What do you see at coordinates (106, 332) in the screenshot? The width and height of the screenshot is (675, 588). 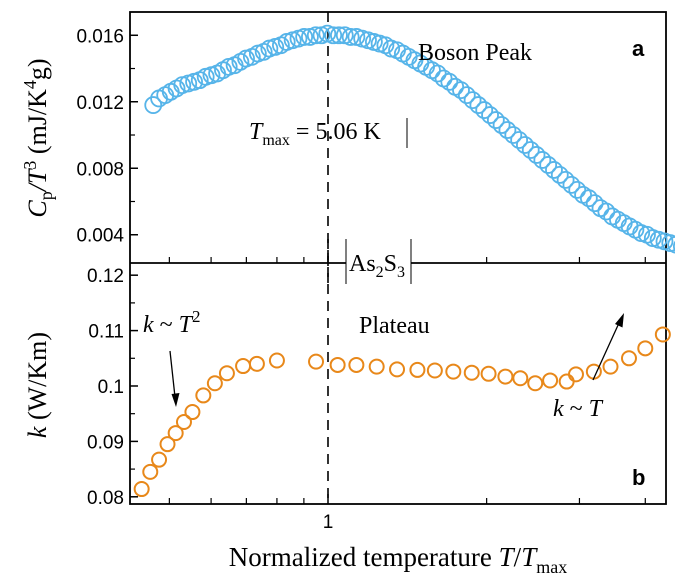 I see `panel-b-y-tick-label: 0.11` at bounding box center [106, 332].